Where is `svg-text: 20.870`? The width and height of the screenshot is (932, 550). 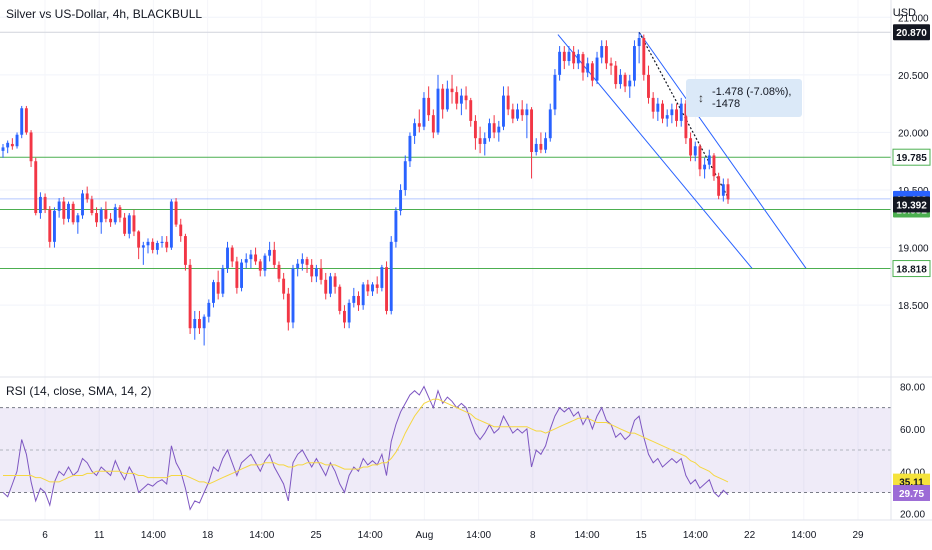
svg-text: 20.870 is located at coordinates (911, 33).